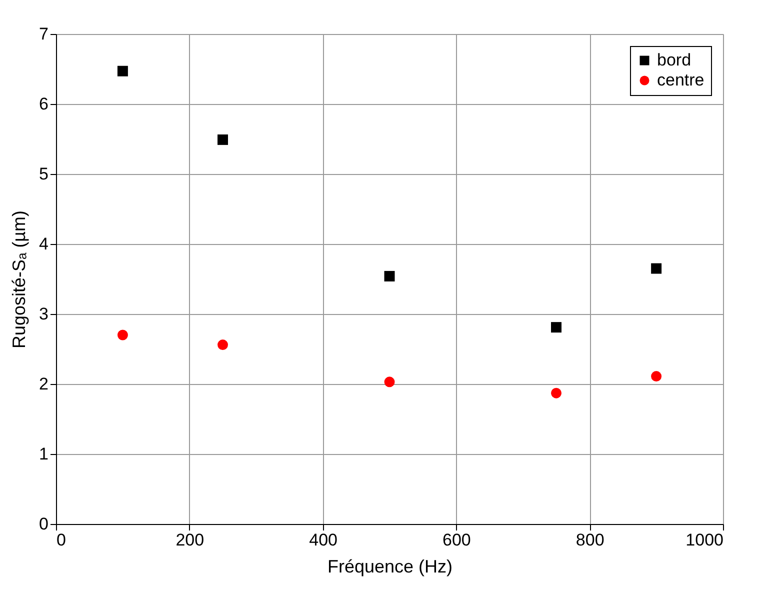 The image size is (777, 599). I want to click on x-tick-label: 600, so click(456, 540).